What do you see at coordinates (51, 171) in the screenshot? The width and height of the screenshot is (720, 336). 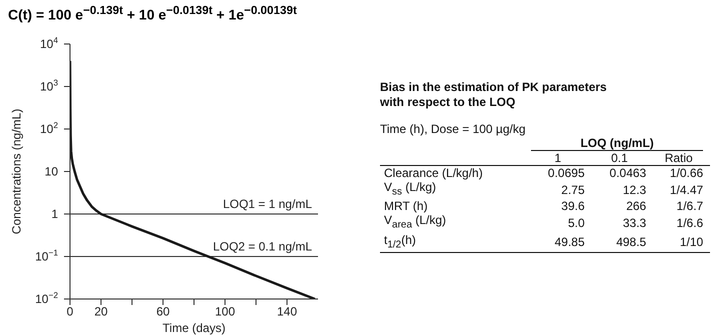 I see `y-tick-label: 10` at bounding box center [51, 171].